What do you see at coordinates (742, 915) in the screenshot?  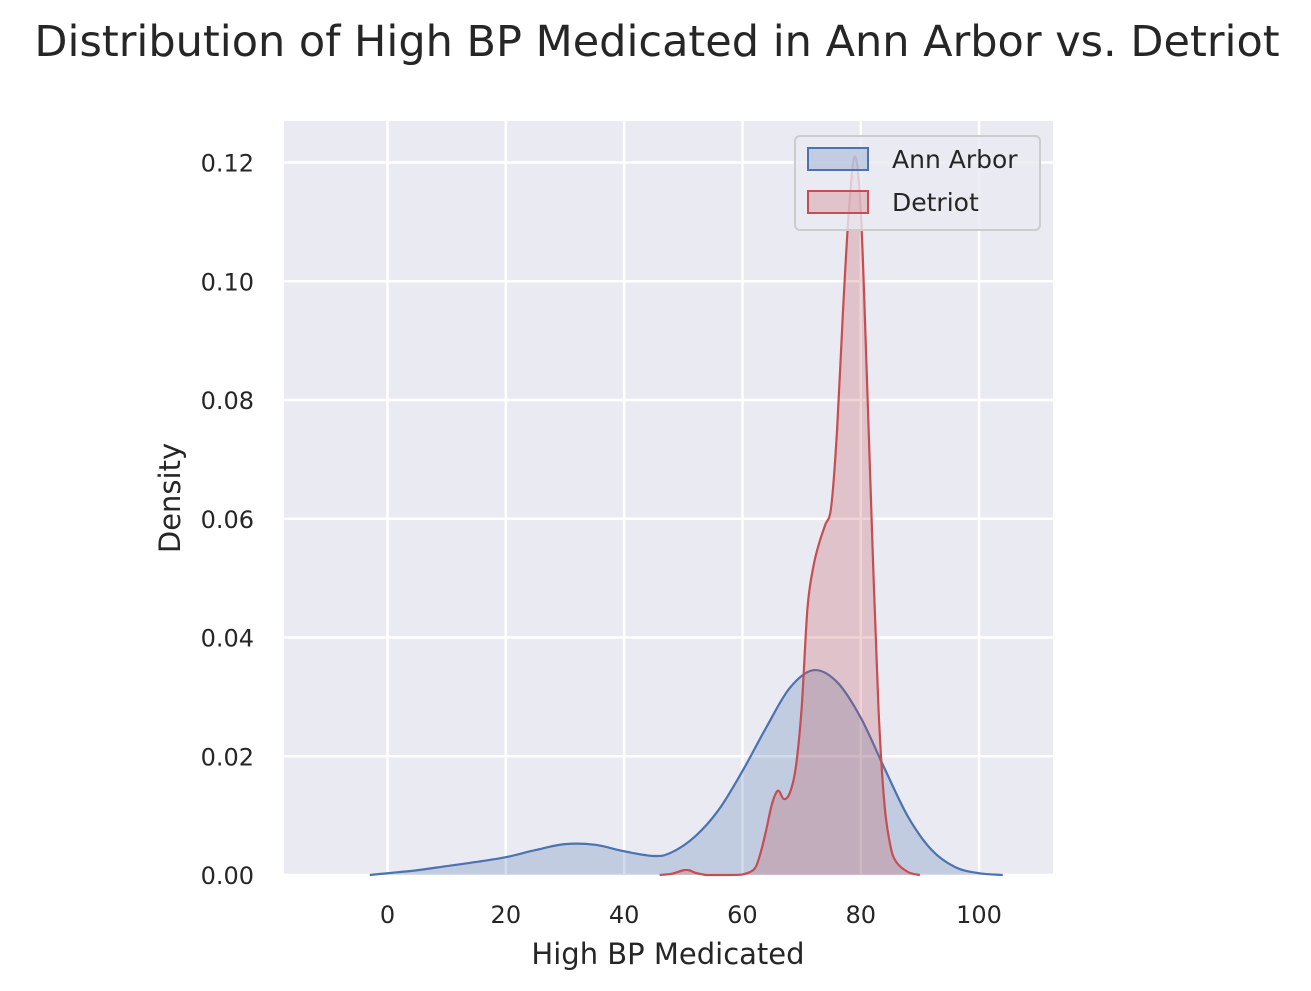 I see `x-tick-label: 60` at bounding box center [742, 915].